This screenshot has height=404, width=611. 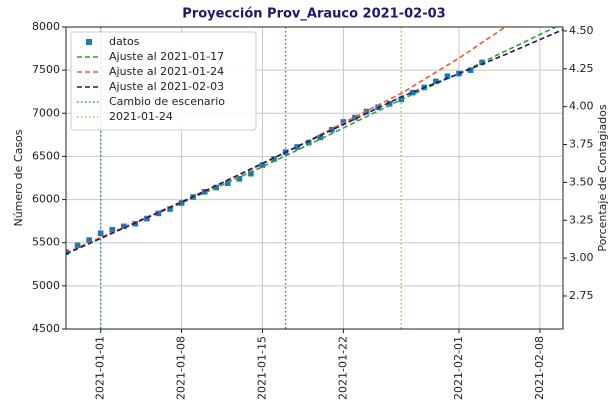 I want to click on legend-box, so click(x=163, y=81).